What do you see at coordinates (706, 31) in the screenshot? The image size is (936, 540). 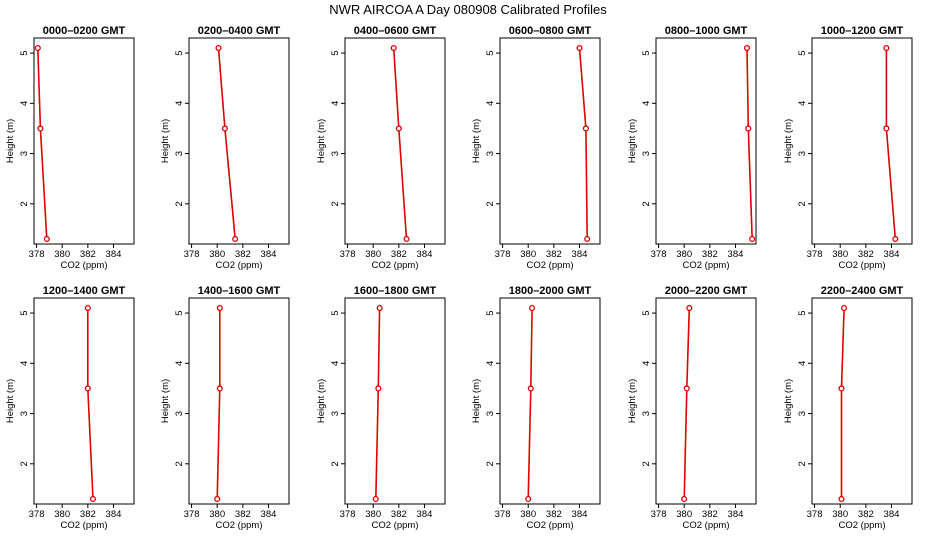 I see `panel-title: 0800–1000 GMT` at bounding box center [706, 31].